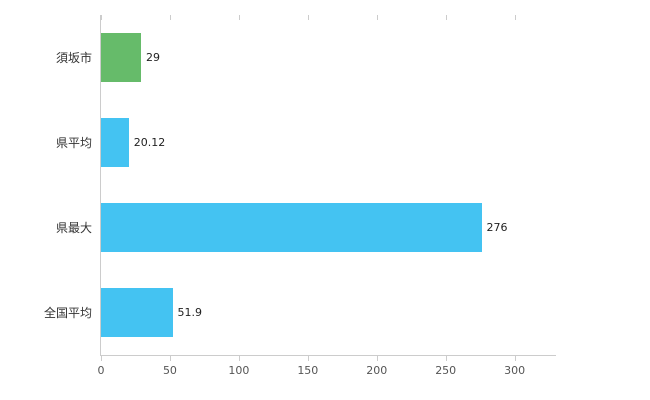 The image size is (650, 400). I want to click on value-label: 20.12, so click(149, 142).